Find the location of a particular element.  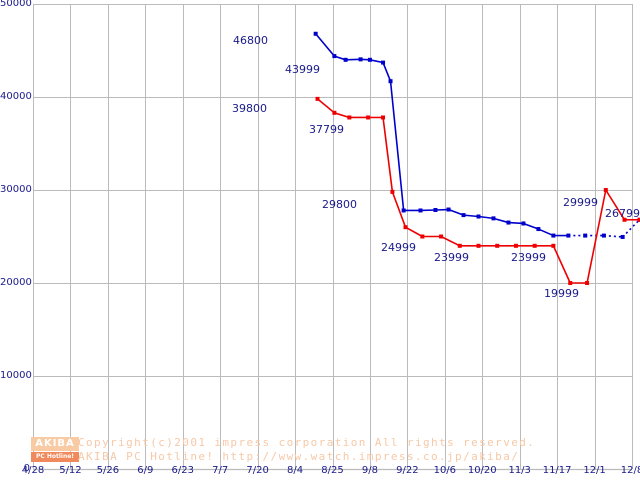

data-value-label: 24999 is located at coordinates (398, 247).